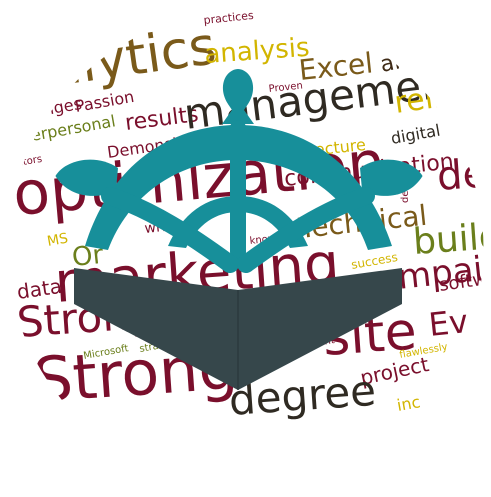 The height and width of the screenshot is (497, 491). Describe the element at coordinates (408, 403) in the screenshot. I see `word-cloud-word: inc` at that location.